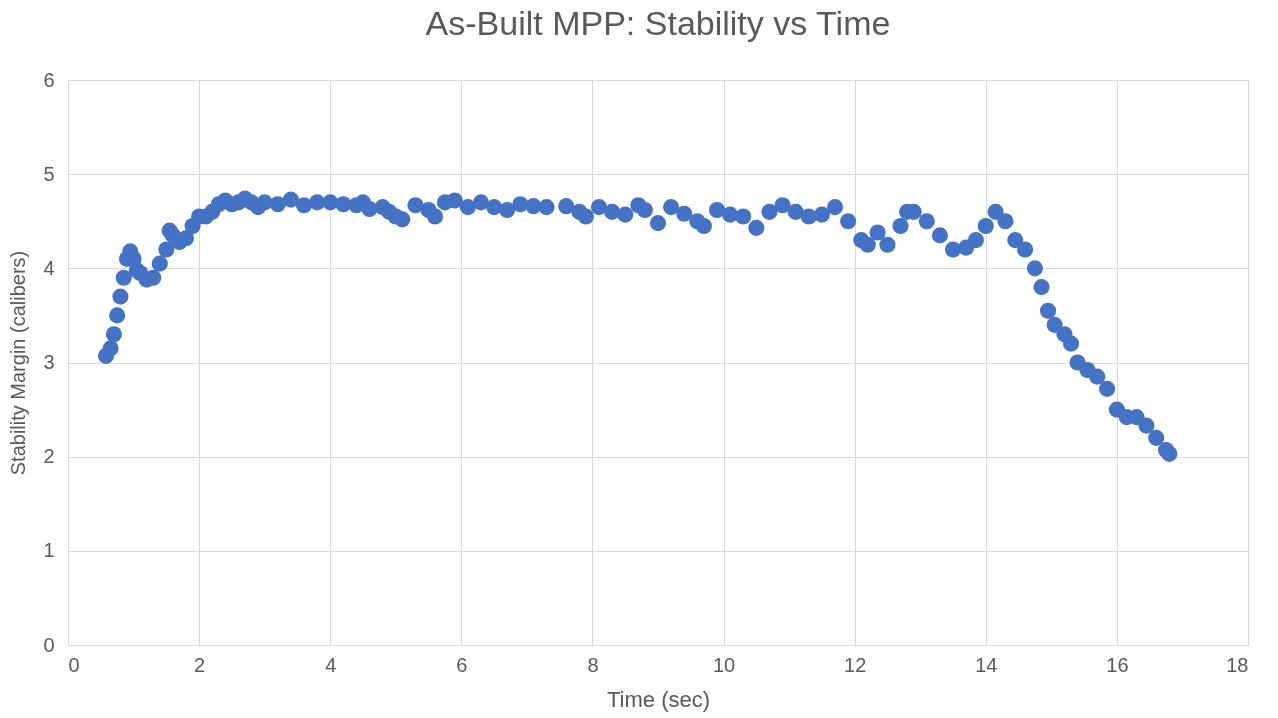 This screenshot has width=1278, height=718. Describe the element at coordinates (49, 362) in the screenshot. I see `y-tick-label: 3` at that location.